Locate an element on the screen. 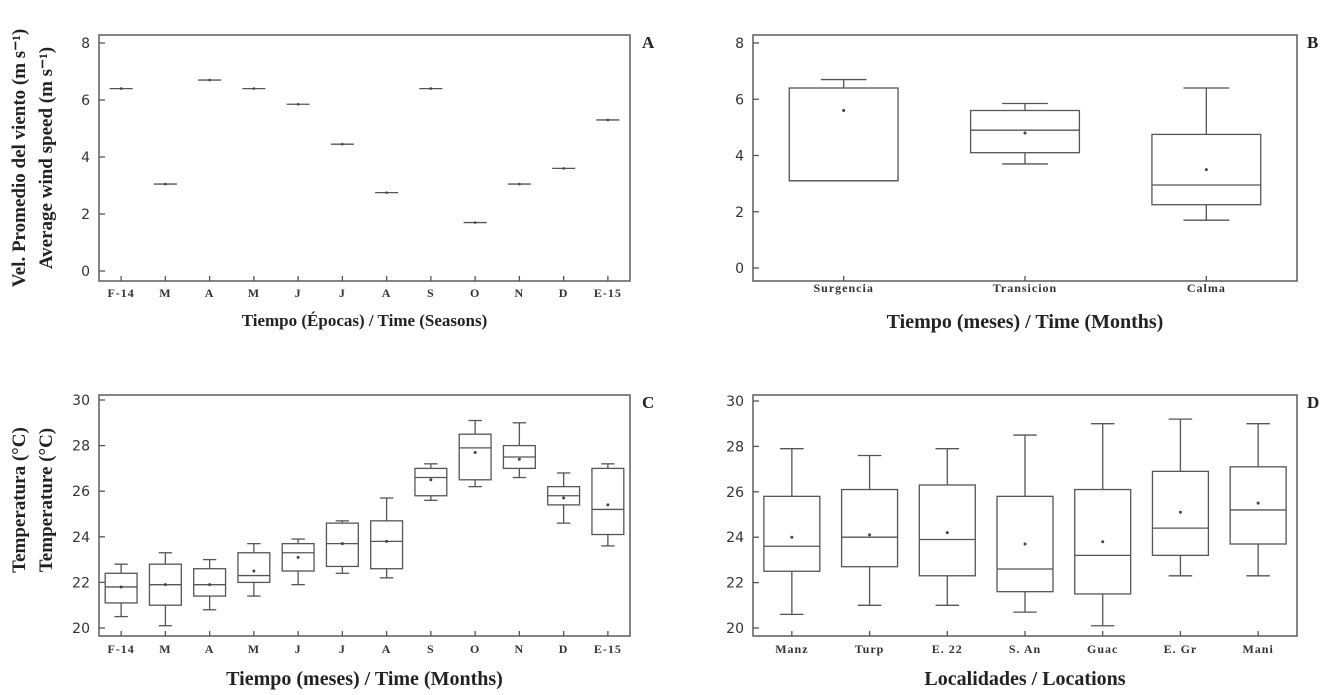  x-category-label: Guac is located at coordinates (1102, 649).